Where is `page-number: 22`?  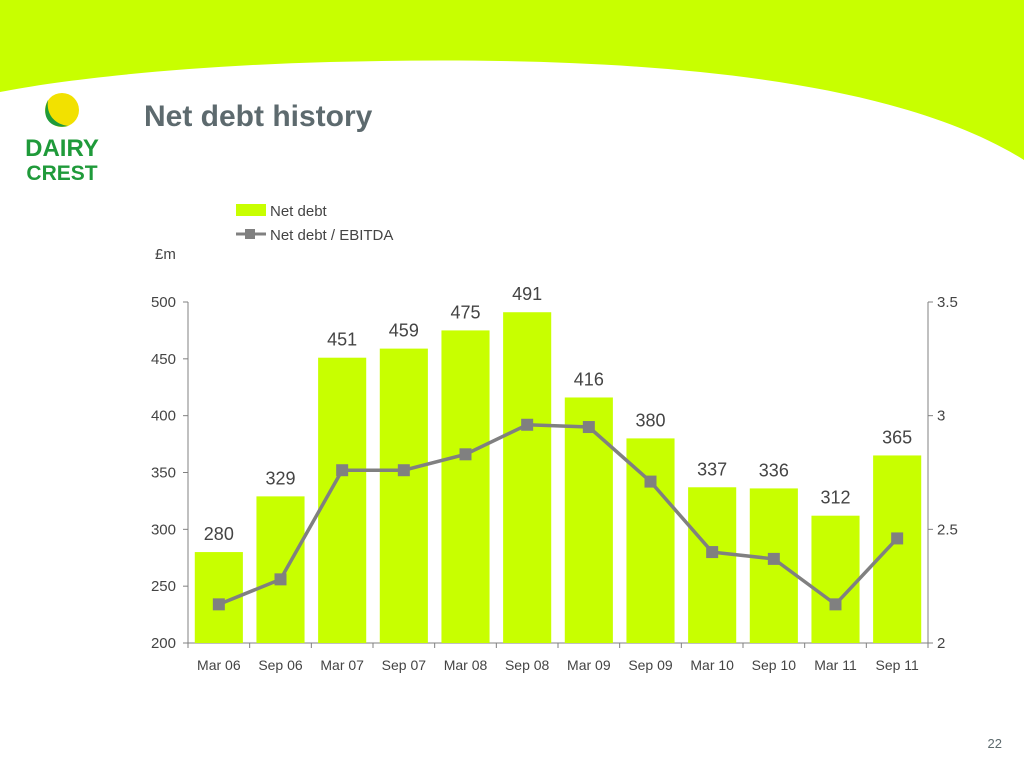 page-number: 22 is located at coordinates (994, 743).